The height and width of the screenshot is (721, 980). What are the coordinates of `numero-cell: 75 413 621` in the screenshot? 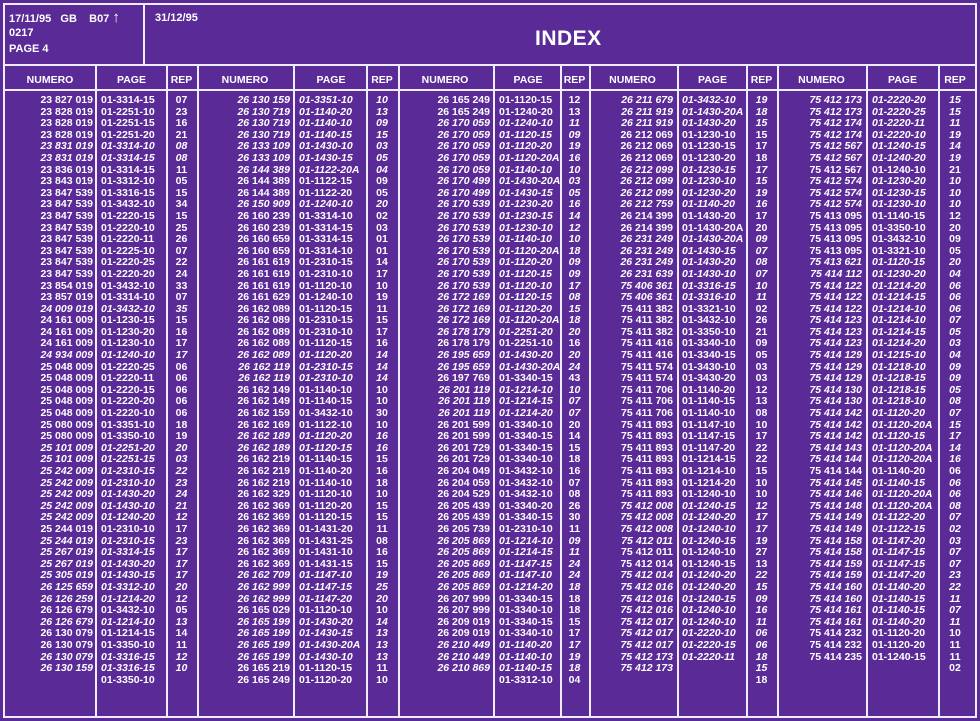 It's located at (835, 262).